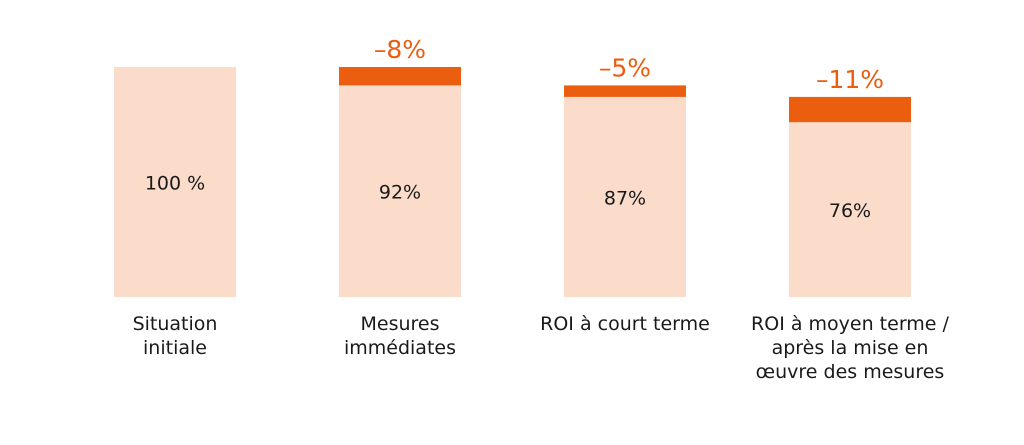 Image resolution: width=1024 pixels, height=445 pixels. I want to click on category-label: Mesures immédiates, so click(399, 336).